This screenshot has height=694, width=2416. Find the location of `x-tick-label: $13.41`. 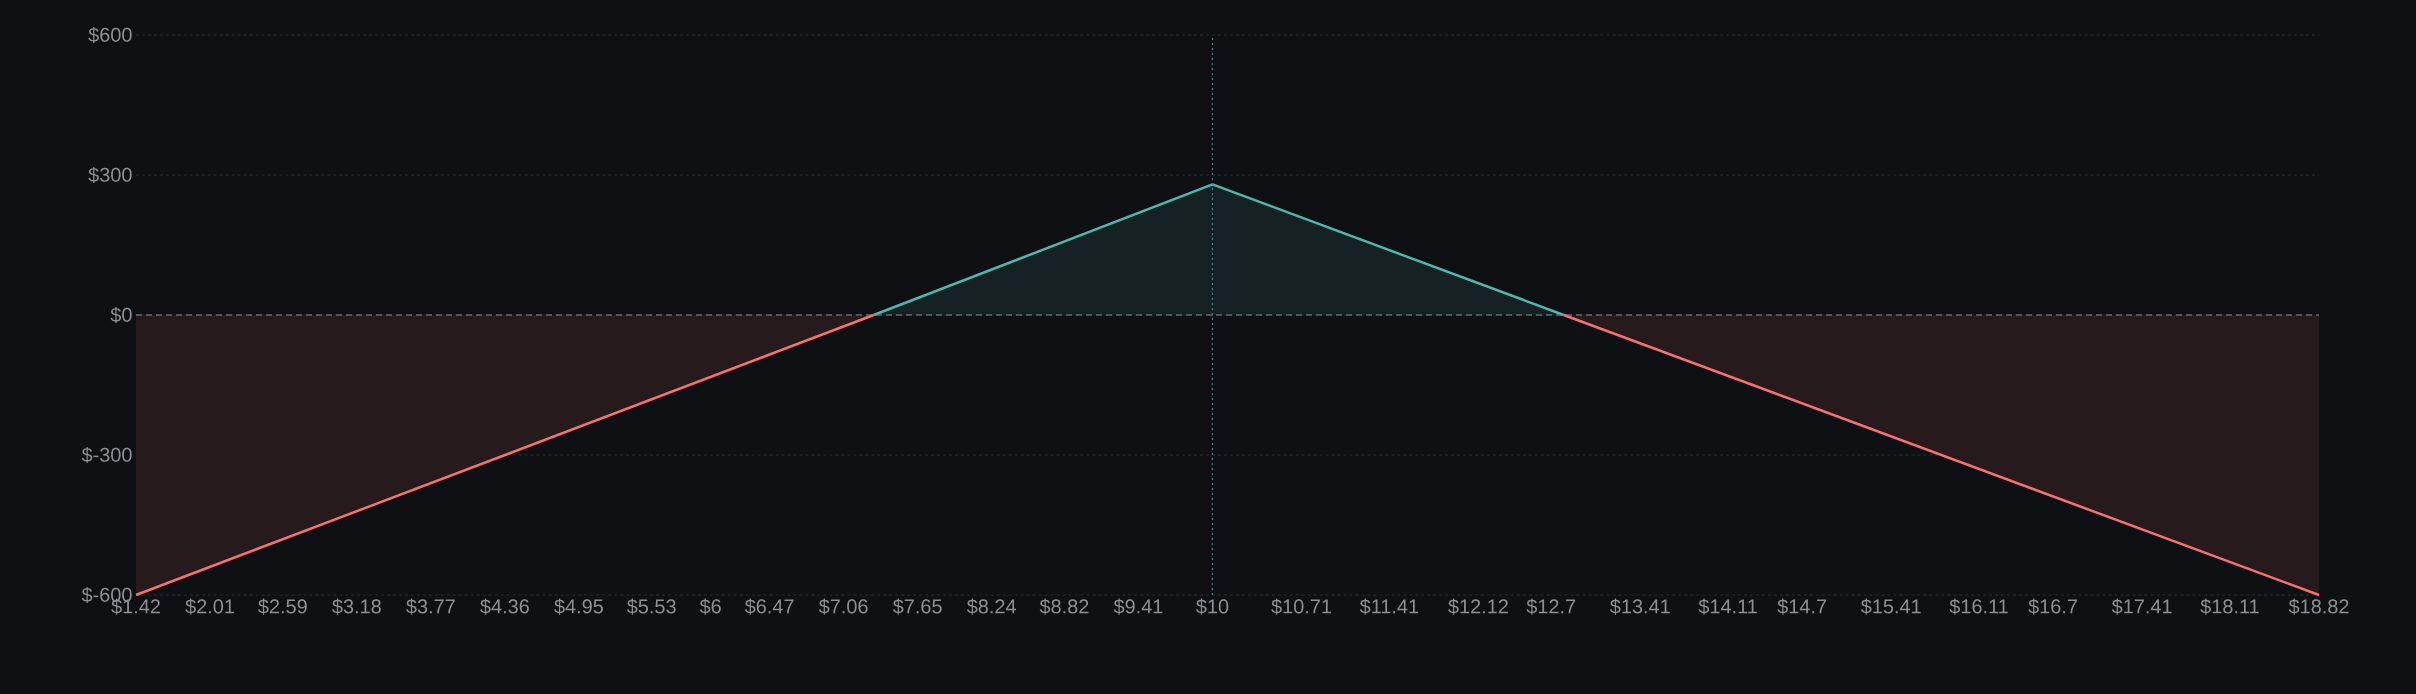

x-tick-label: $13.41 is located at coordinates (1640, 606).